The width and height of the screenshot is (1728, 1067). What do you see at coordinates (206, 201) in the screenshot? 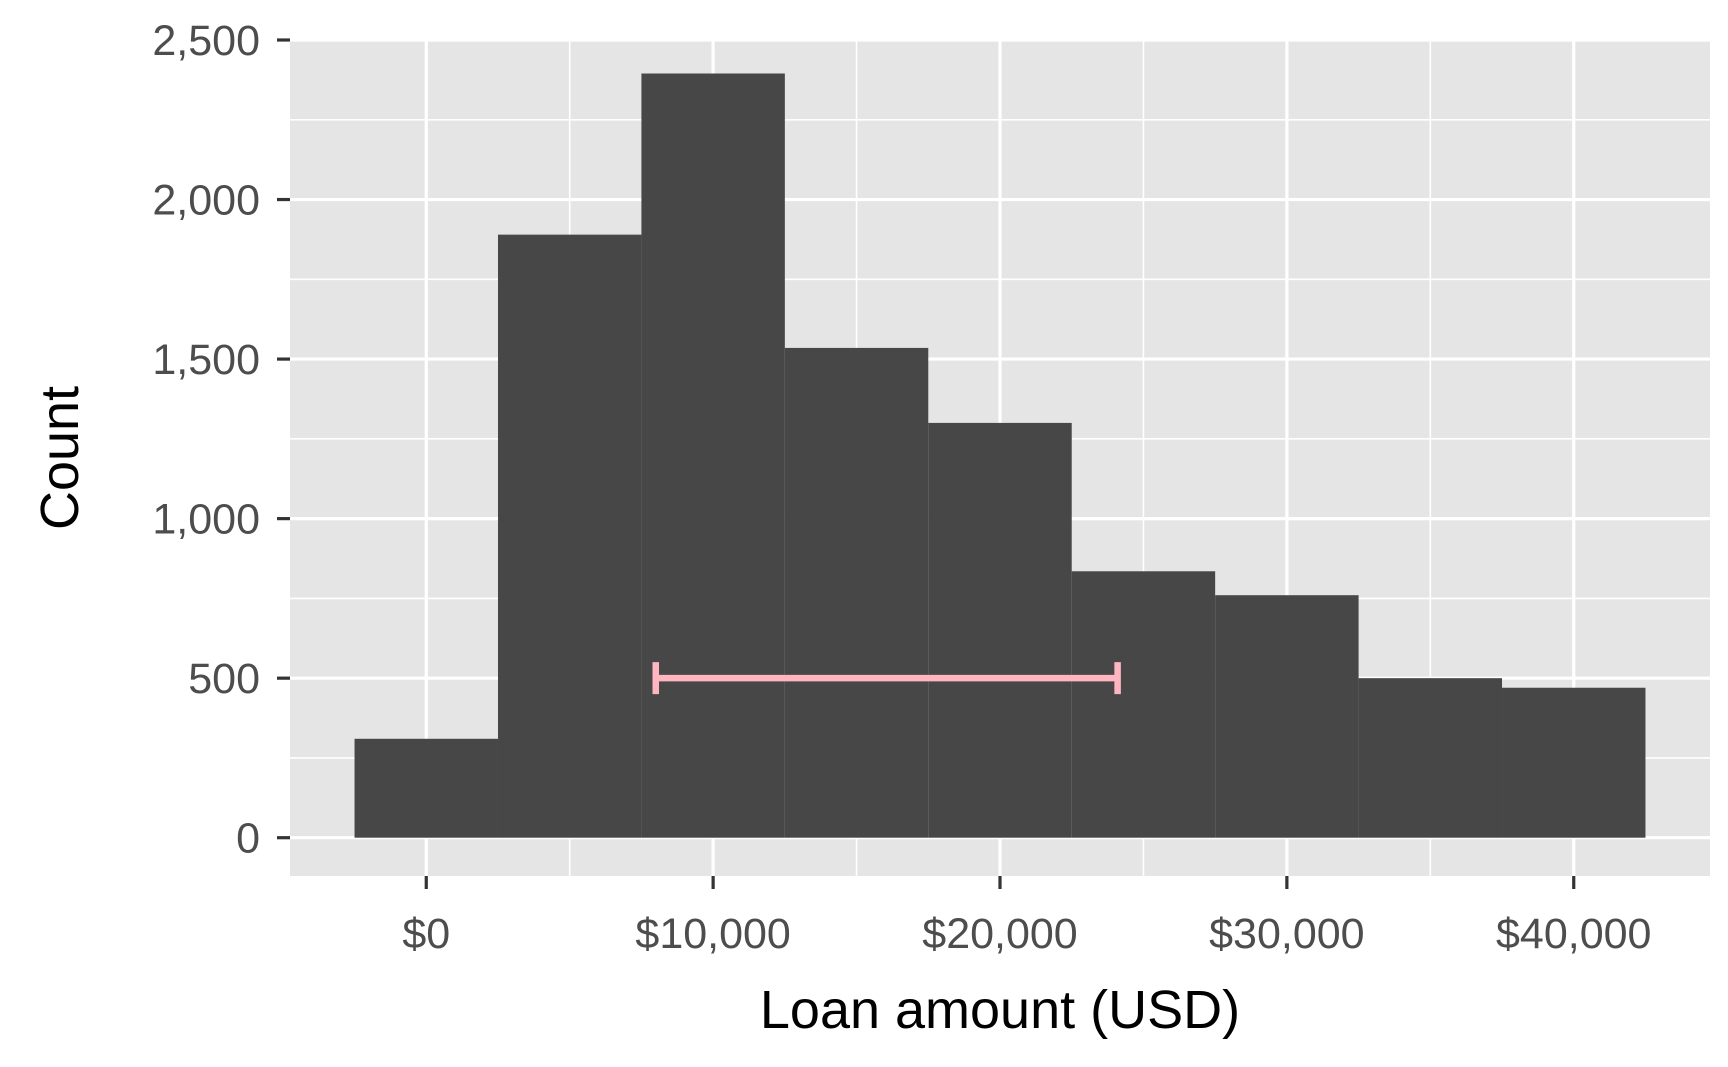
I see `y-tick-label: 2,000` at bounding box center [206, 201].